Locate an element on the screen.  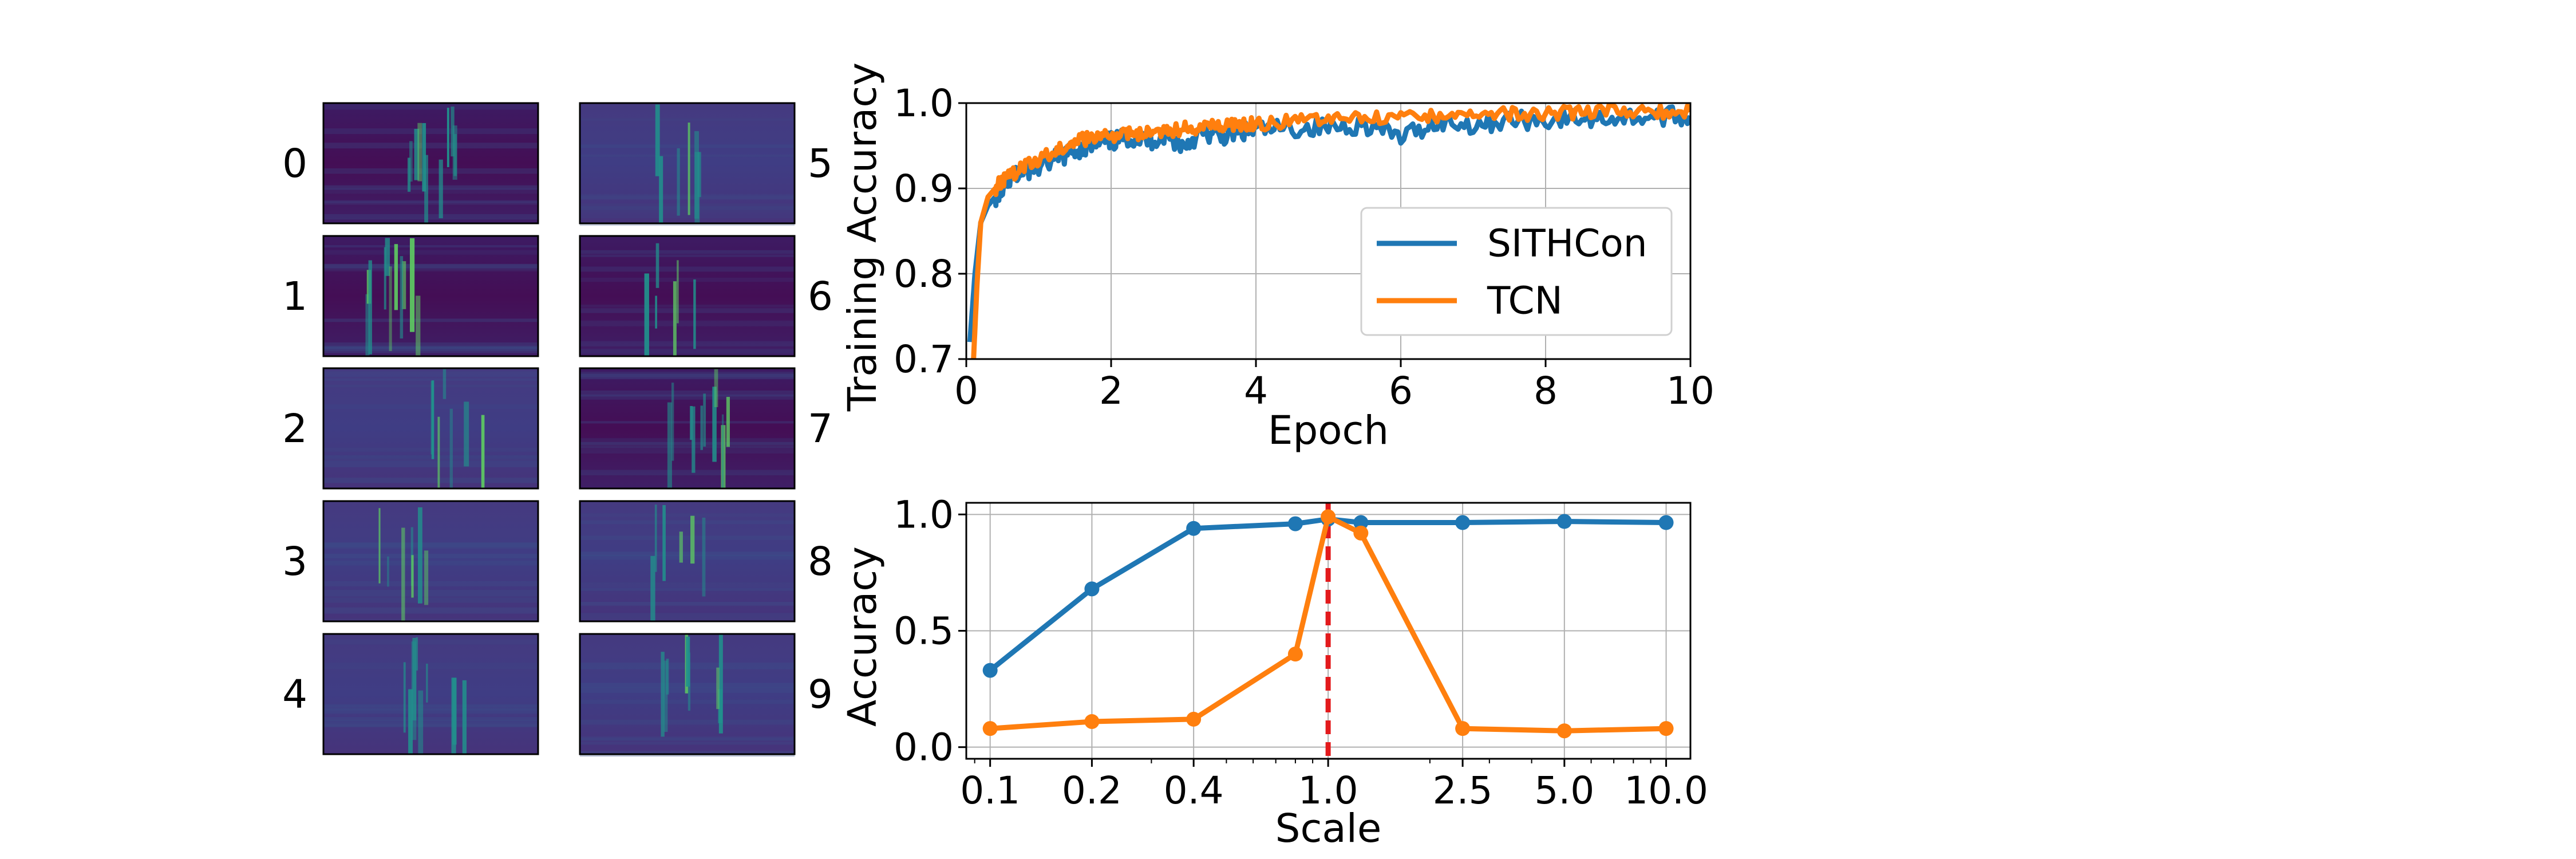
digit-panel-8: 8 is located at coordinates (706, 561).